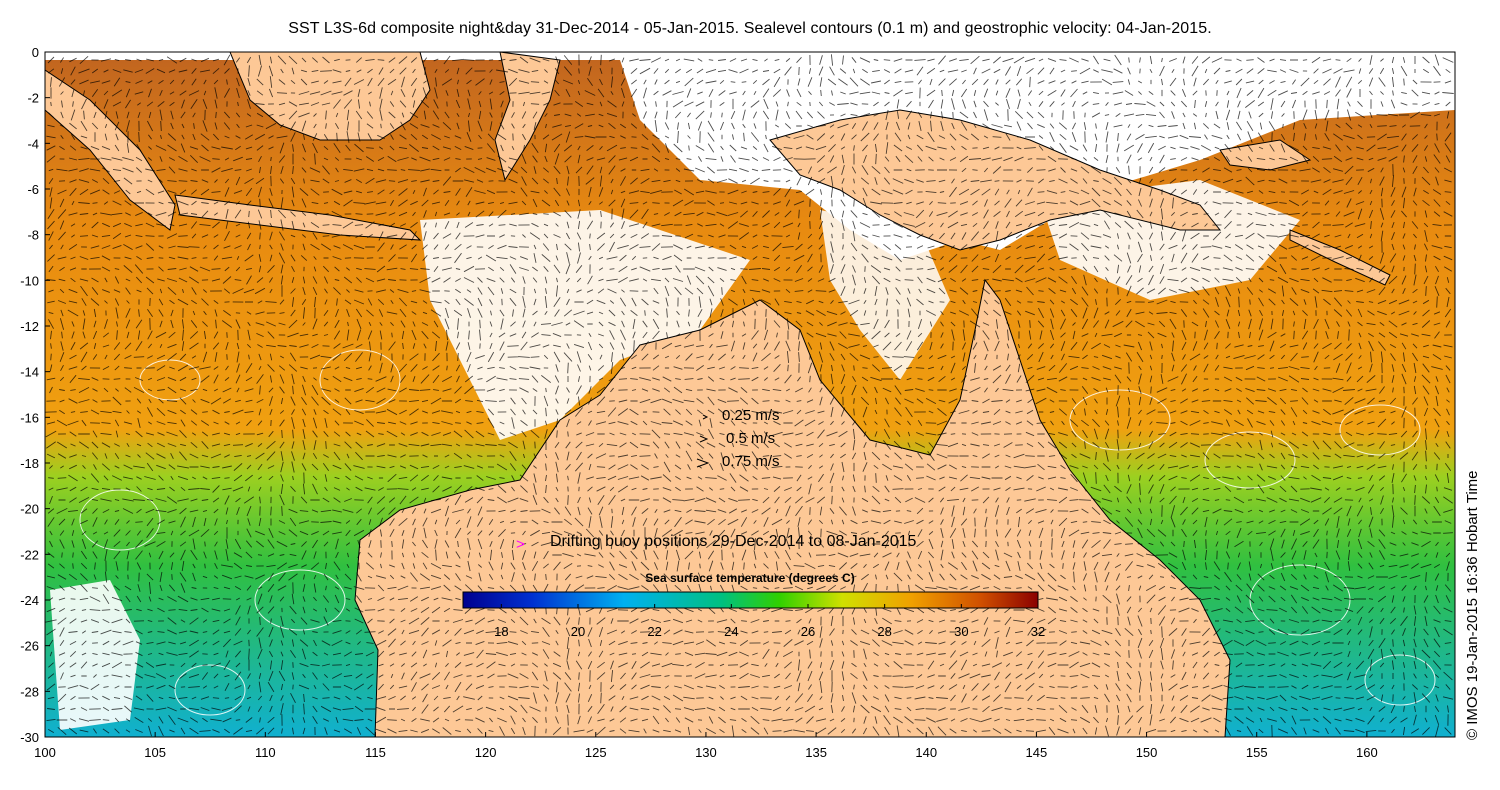  What do you see at coordinates (45, 752) in the screenshot?
I see `x-tick-label: 100` at bounding box center [45, 752].